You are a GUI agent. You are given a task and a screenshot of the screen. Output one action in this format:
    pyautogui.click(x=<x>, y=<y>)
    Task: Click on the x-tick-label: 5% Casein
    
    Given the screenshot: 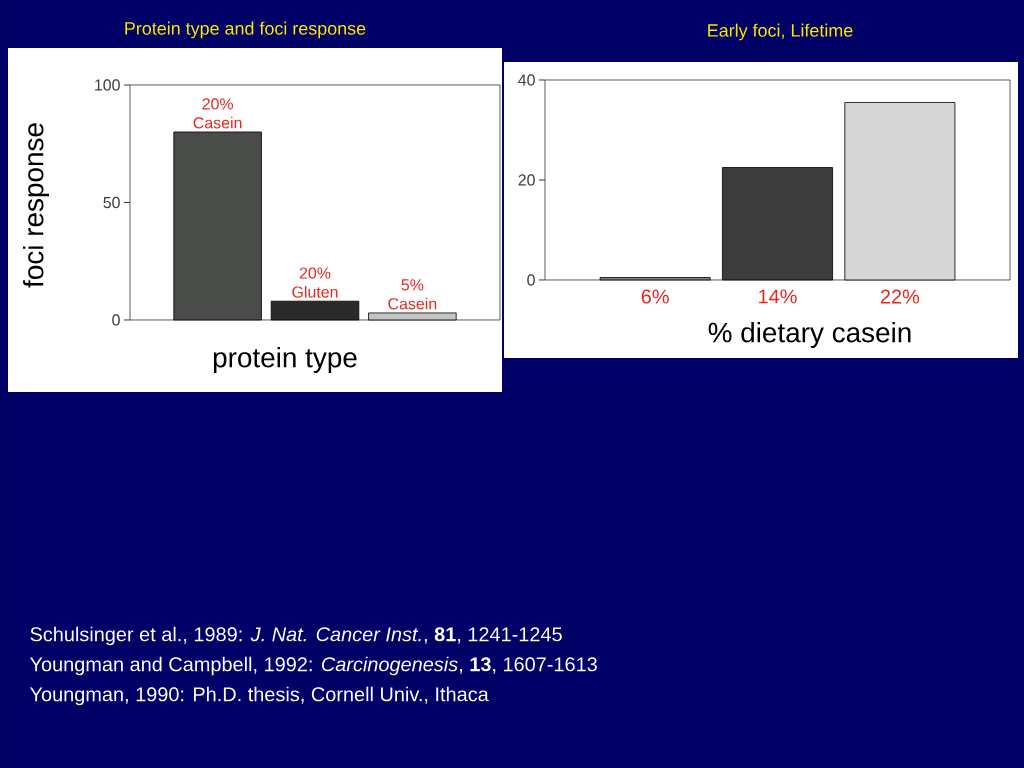 What is the action you would take?
    pyautogui.click(x=412, y=294)
    